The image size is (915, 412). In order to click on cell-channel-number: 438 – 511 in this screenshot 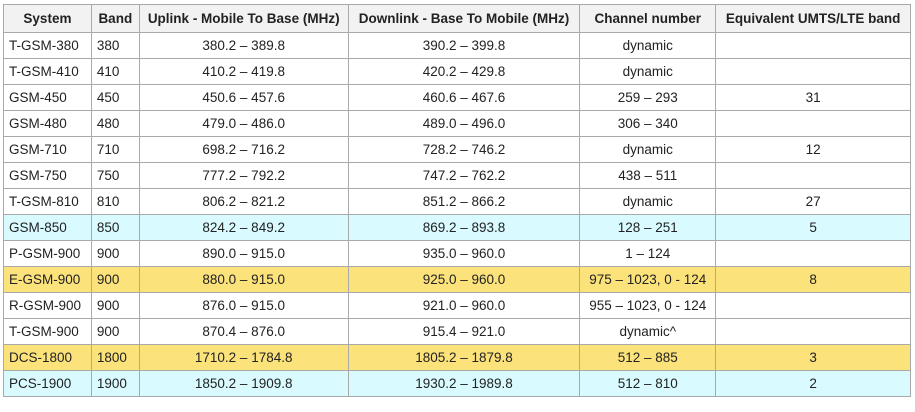, I will do `click(648, 175)`.